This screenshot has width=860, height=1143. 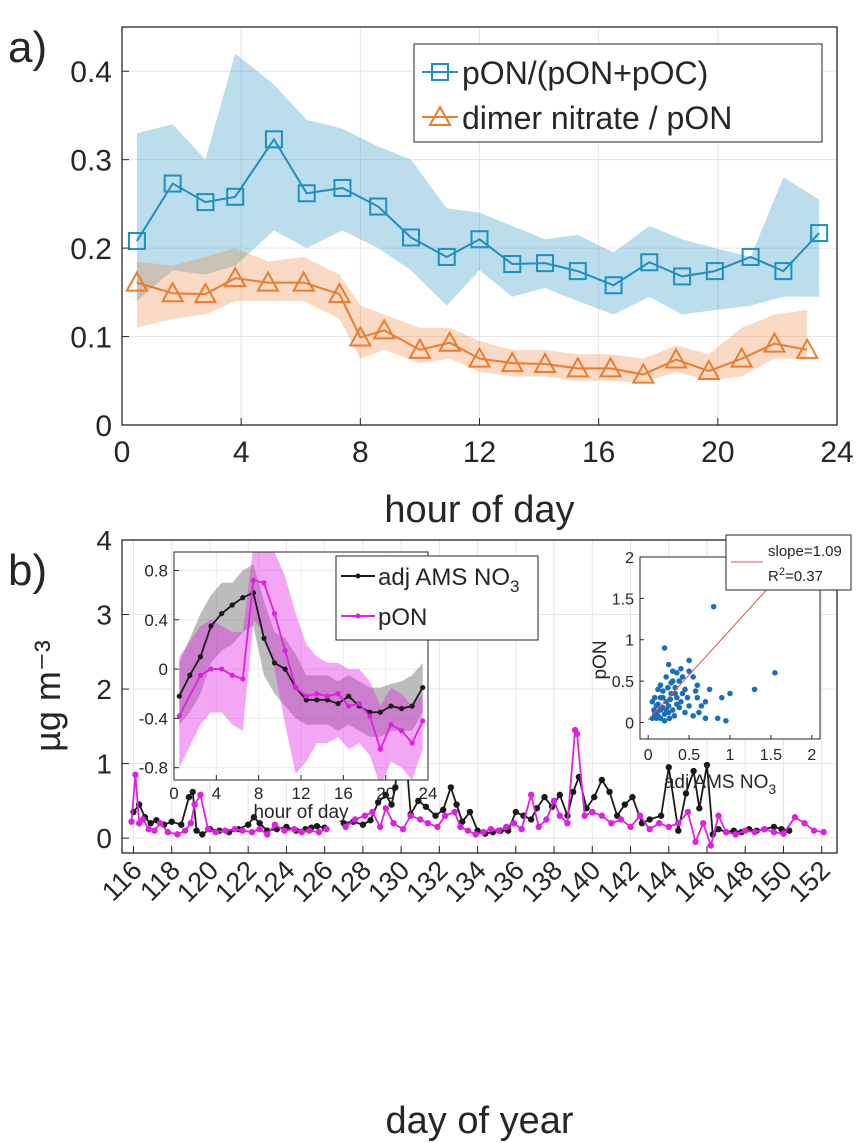 I want to click on inset-diurnal-xtick-label: 20, so click(x=385, y=793).